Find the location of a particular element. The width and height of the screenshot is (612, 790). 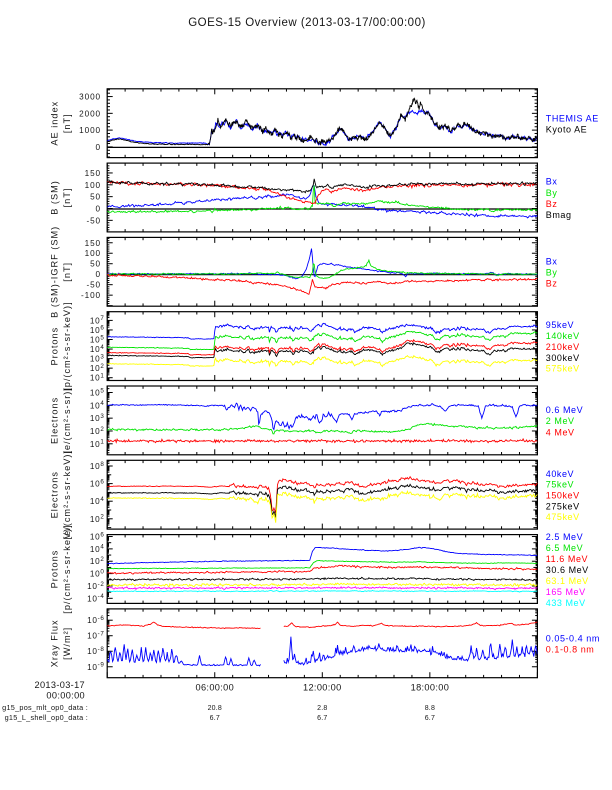

svg-text: 3000 is located at coordinates (90, 97).